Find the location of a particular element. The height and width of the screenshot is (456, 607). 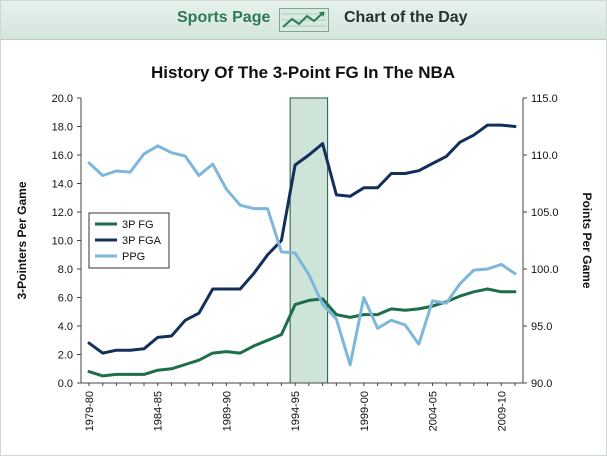

highlight-band is located at coordinates (309, 240).